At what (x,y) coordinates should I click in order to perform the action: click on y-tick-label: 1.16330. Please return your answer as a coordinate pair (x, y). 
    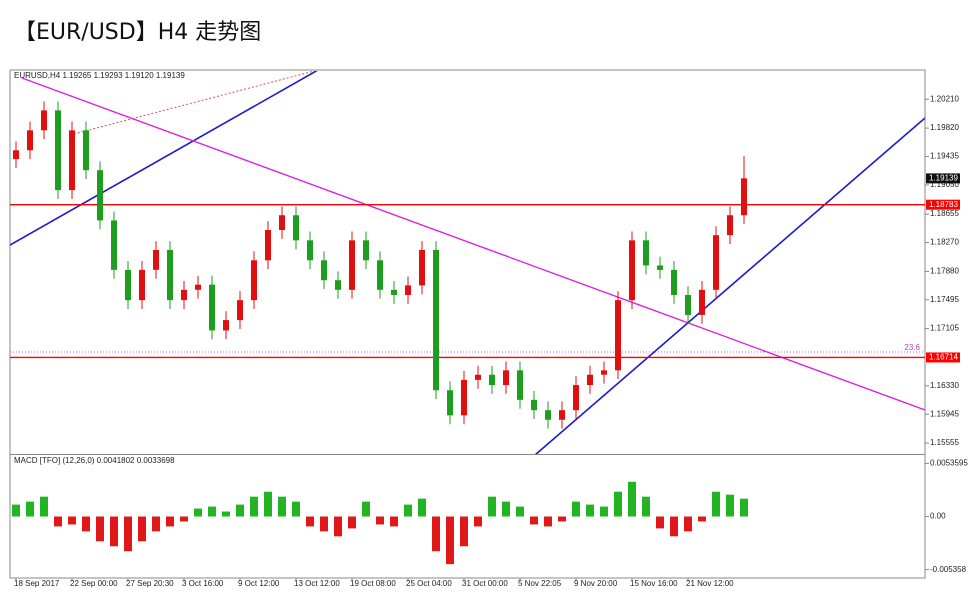
    Looking at the image, I should click on (944, 385).